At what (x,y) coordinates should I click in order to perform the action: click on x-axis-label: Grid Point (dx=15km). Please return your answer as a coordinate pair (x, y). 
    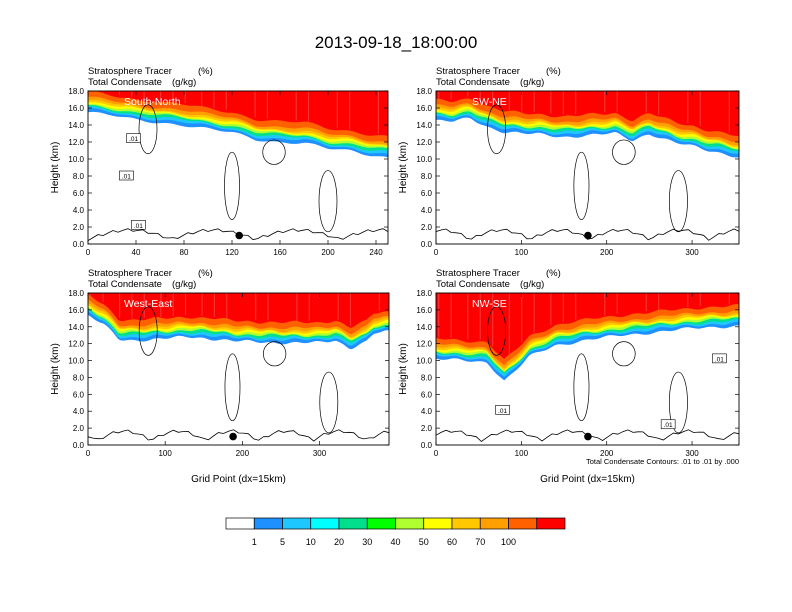
    Looking at the image, I should click on (238, 479).